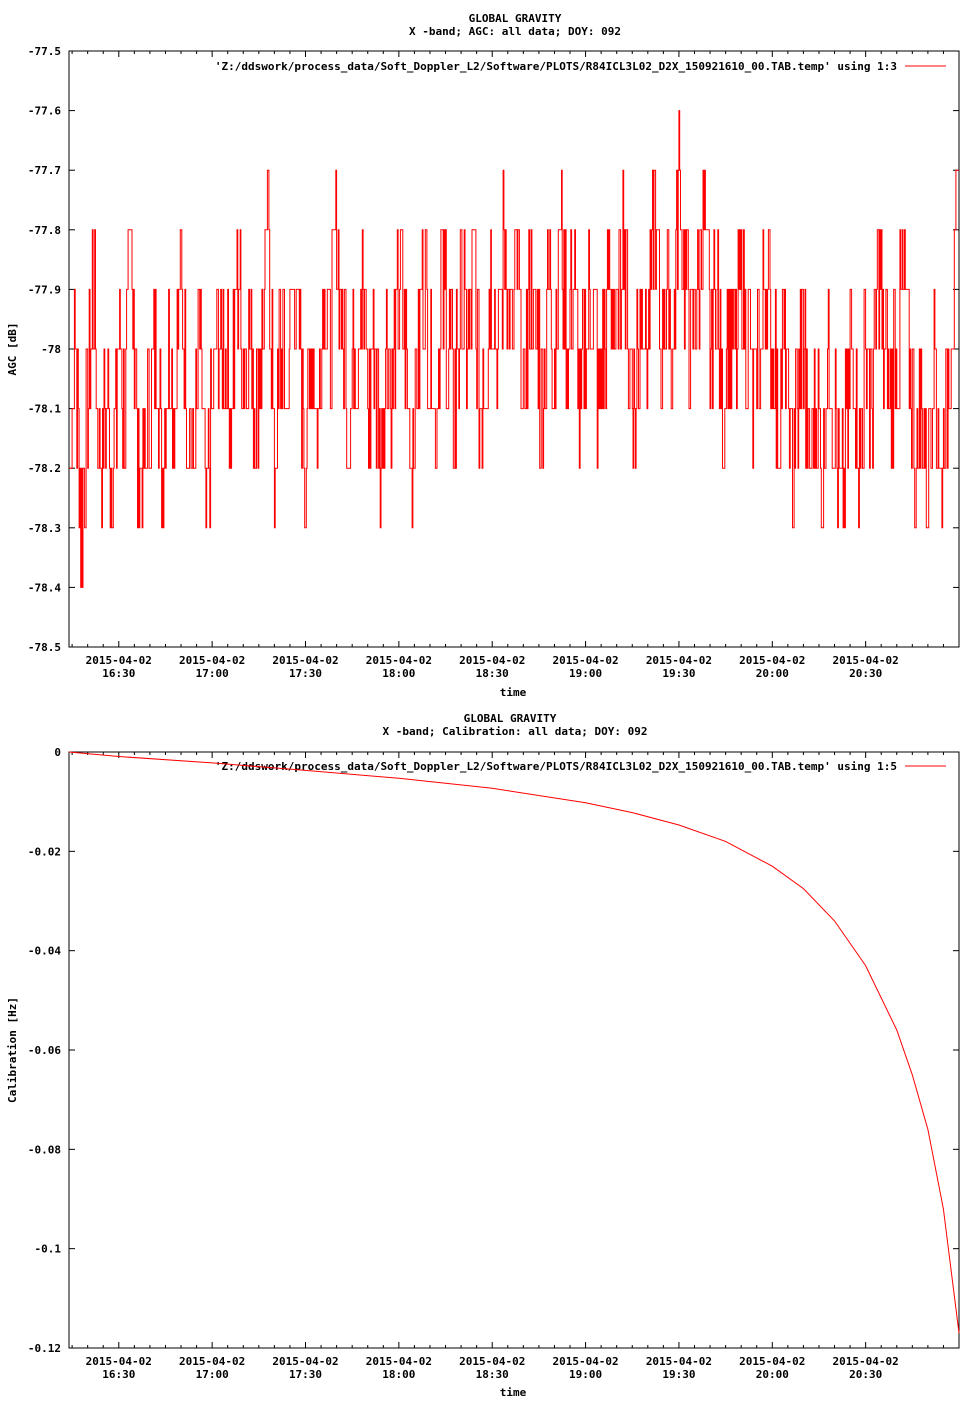 The image size is (980, 1405). What do you see at coordinates (44, 851) in the screenshot?
I see `calibration-y-tick-label: -0.02` at bounding box center [44, 851].